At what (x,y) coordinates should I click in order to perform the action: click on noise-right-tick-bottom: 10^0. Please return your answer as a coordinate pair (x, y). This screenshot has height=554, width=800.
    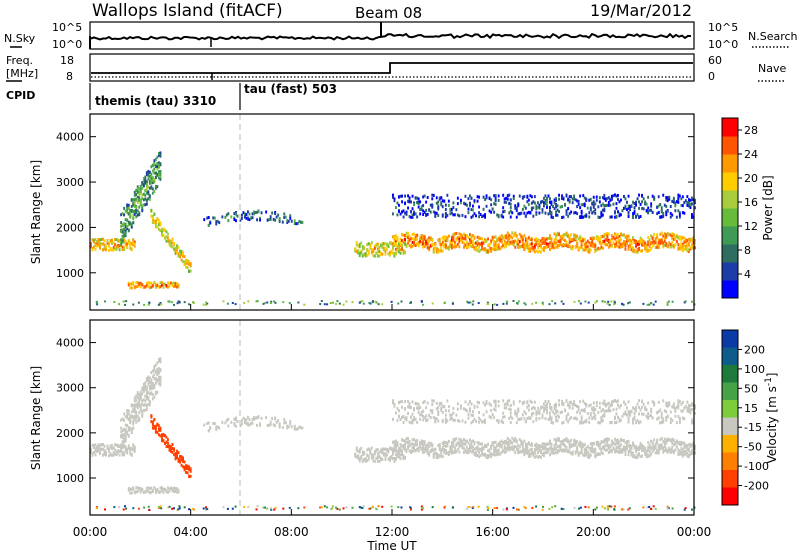
    Looking at the image, I should click on (723, 44).